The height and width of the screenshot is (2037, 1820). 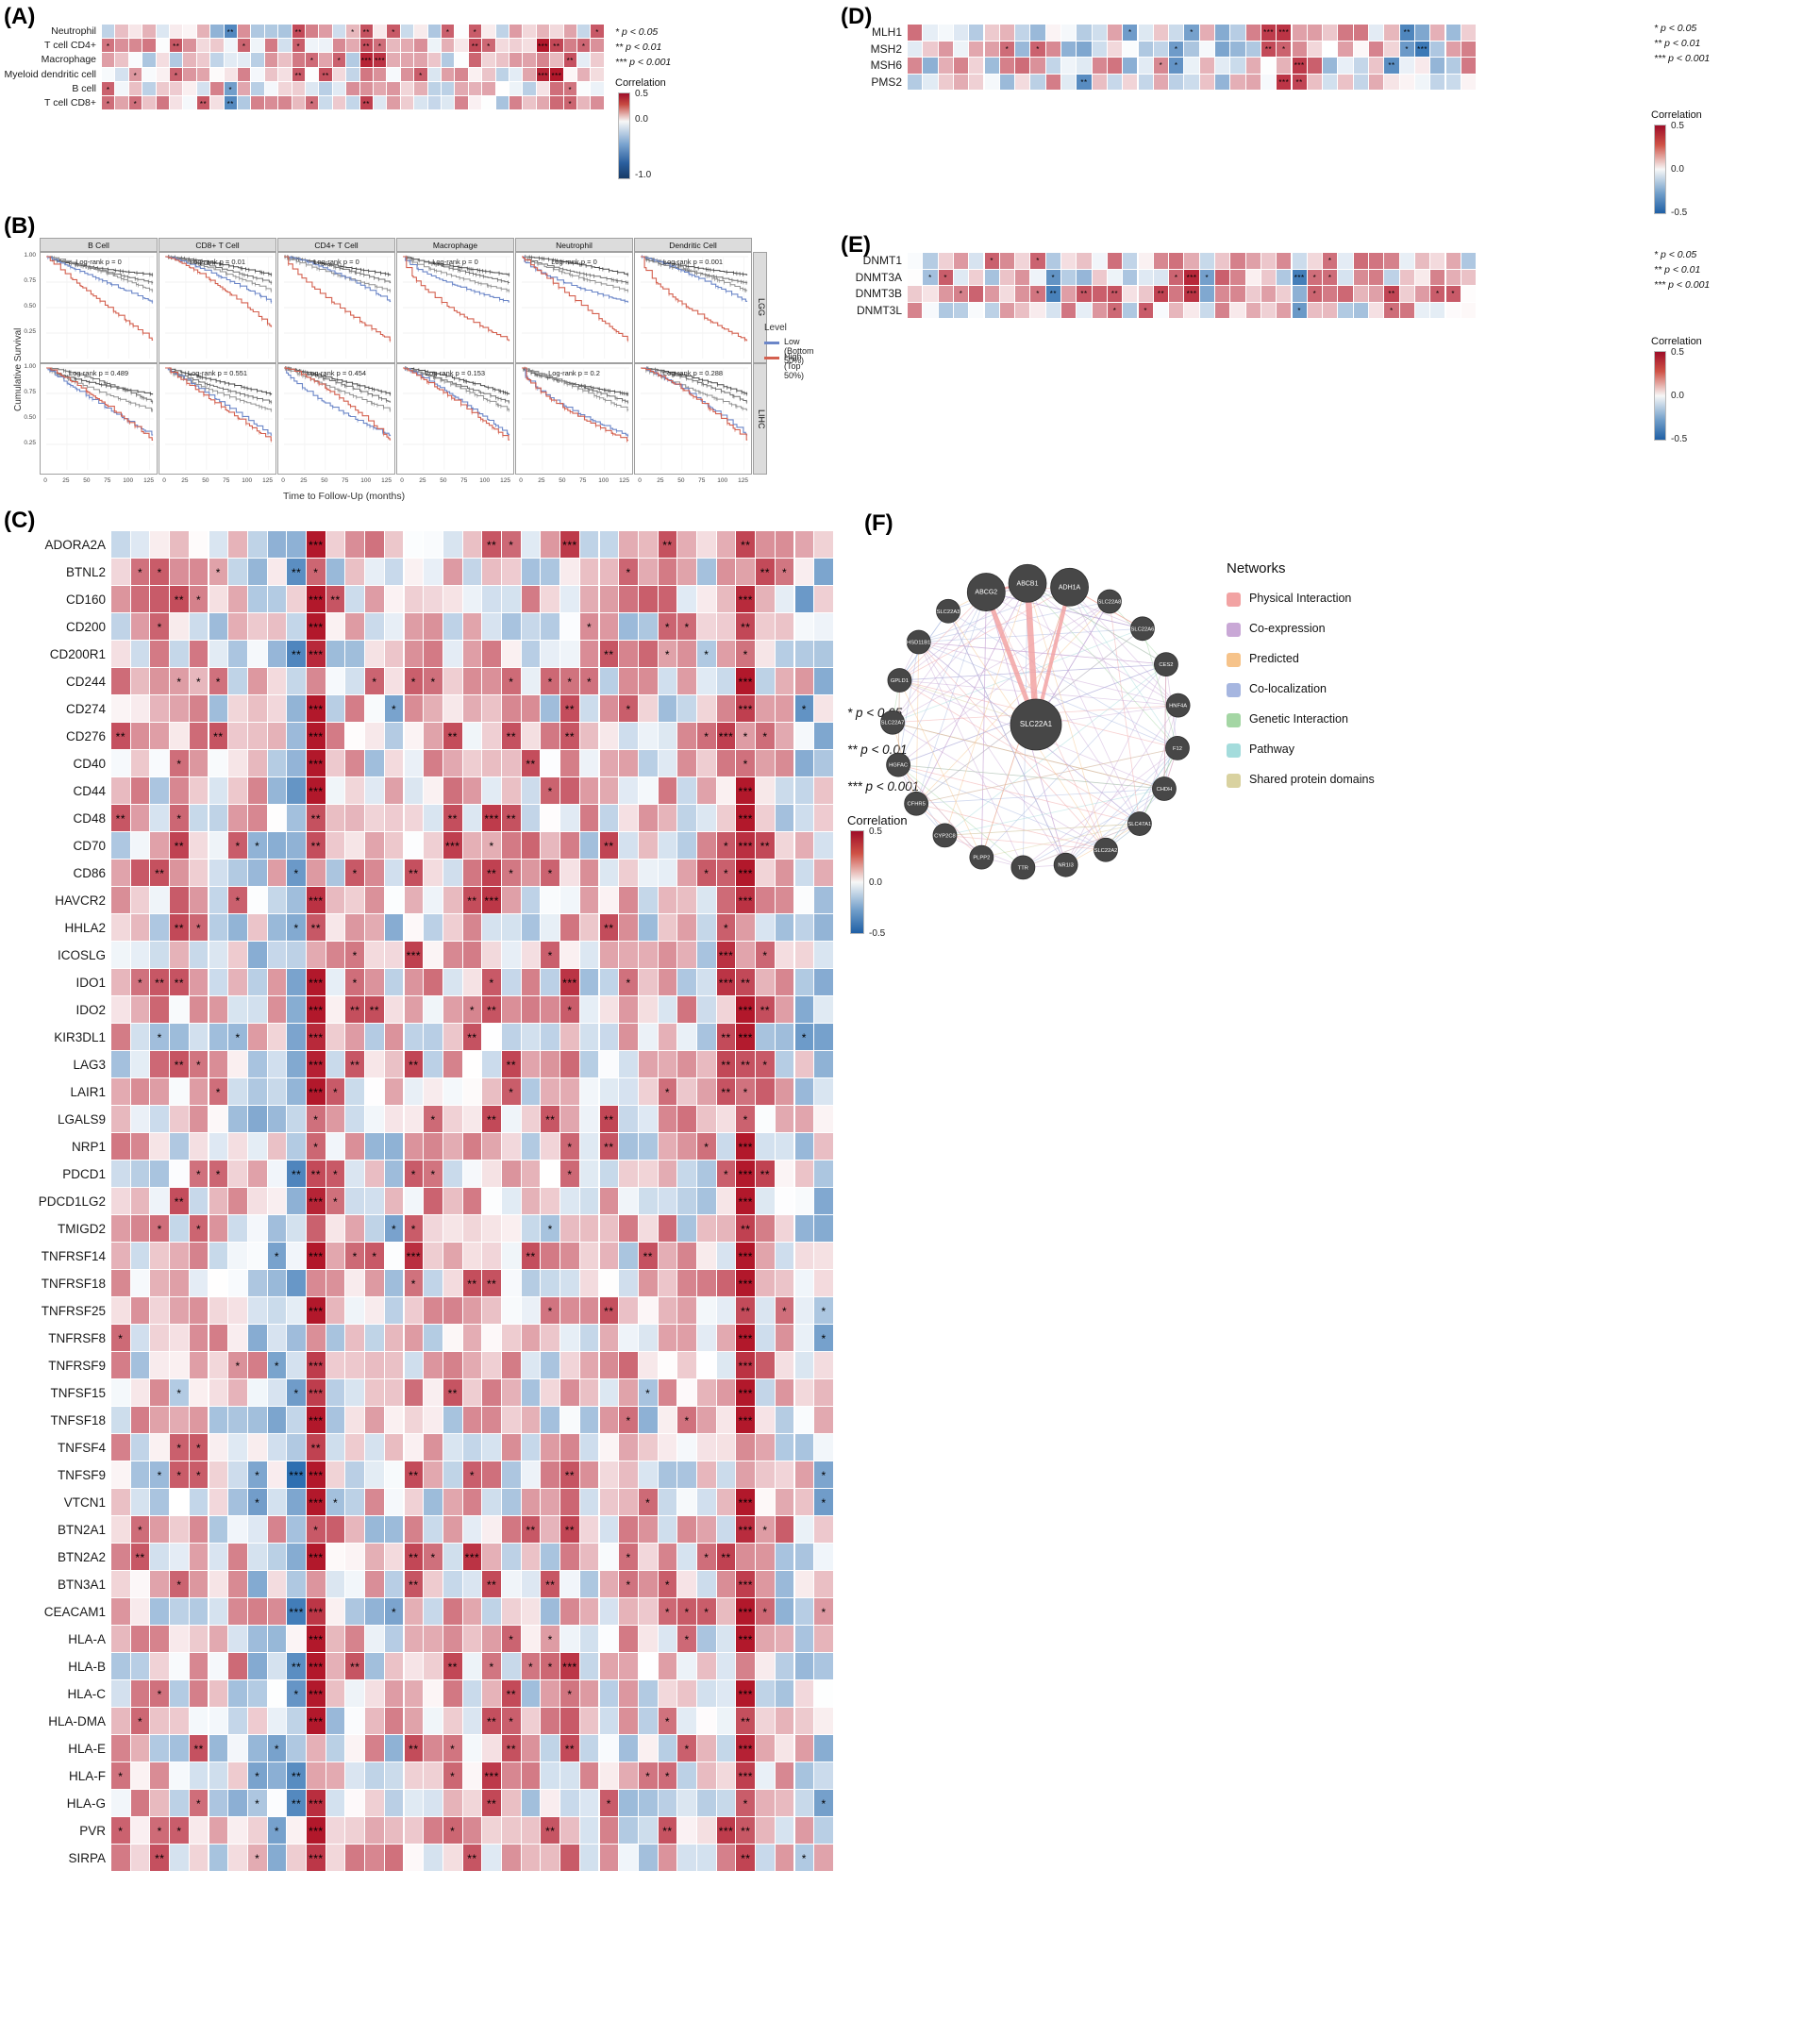 What do you see at coordinates (87, 1639) in the screenshot?
I see `heatmap-row-label: HLA-A` at bounding box center [87, 1639].